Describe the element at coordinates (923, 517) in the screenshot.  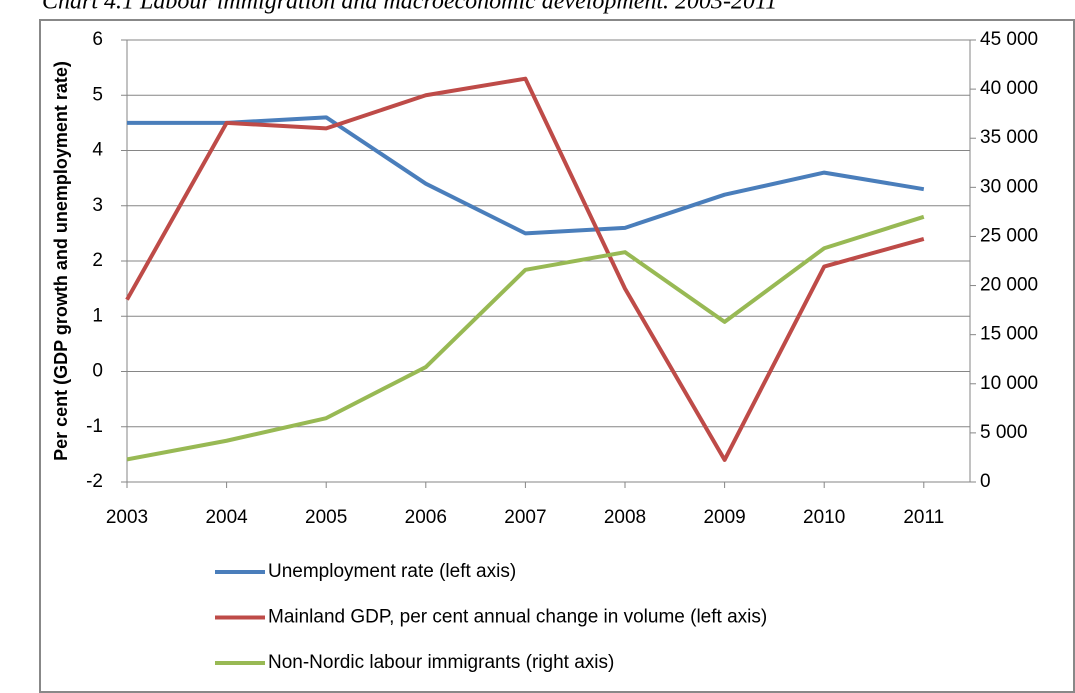
I see `x-tick-label: 2011` at that location.